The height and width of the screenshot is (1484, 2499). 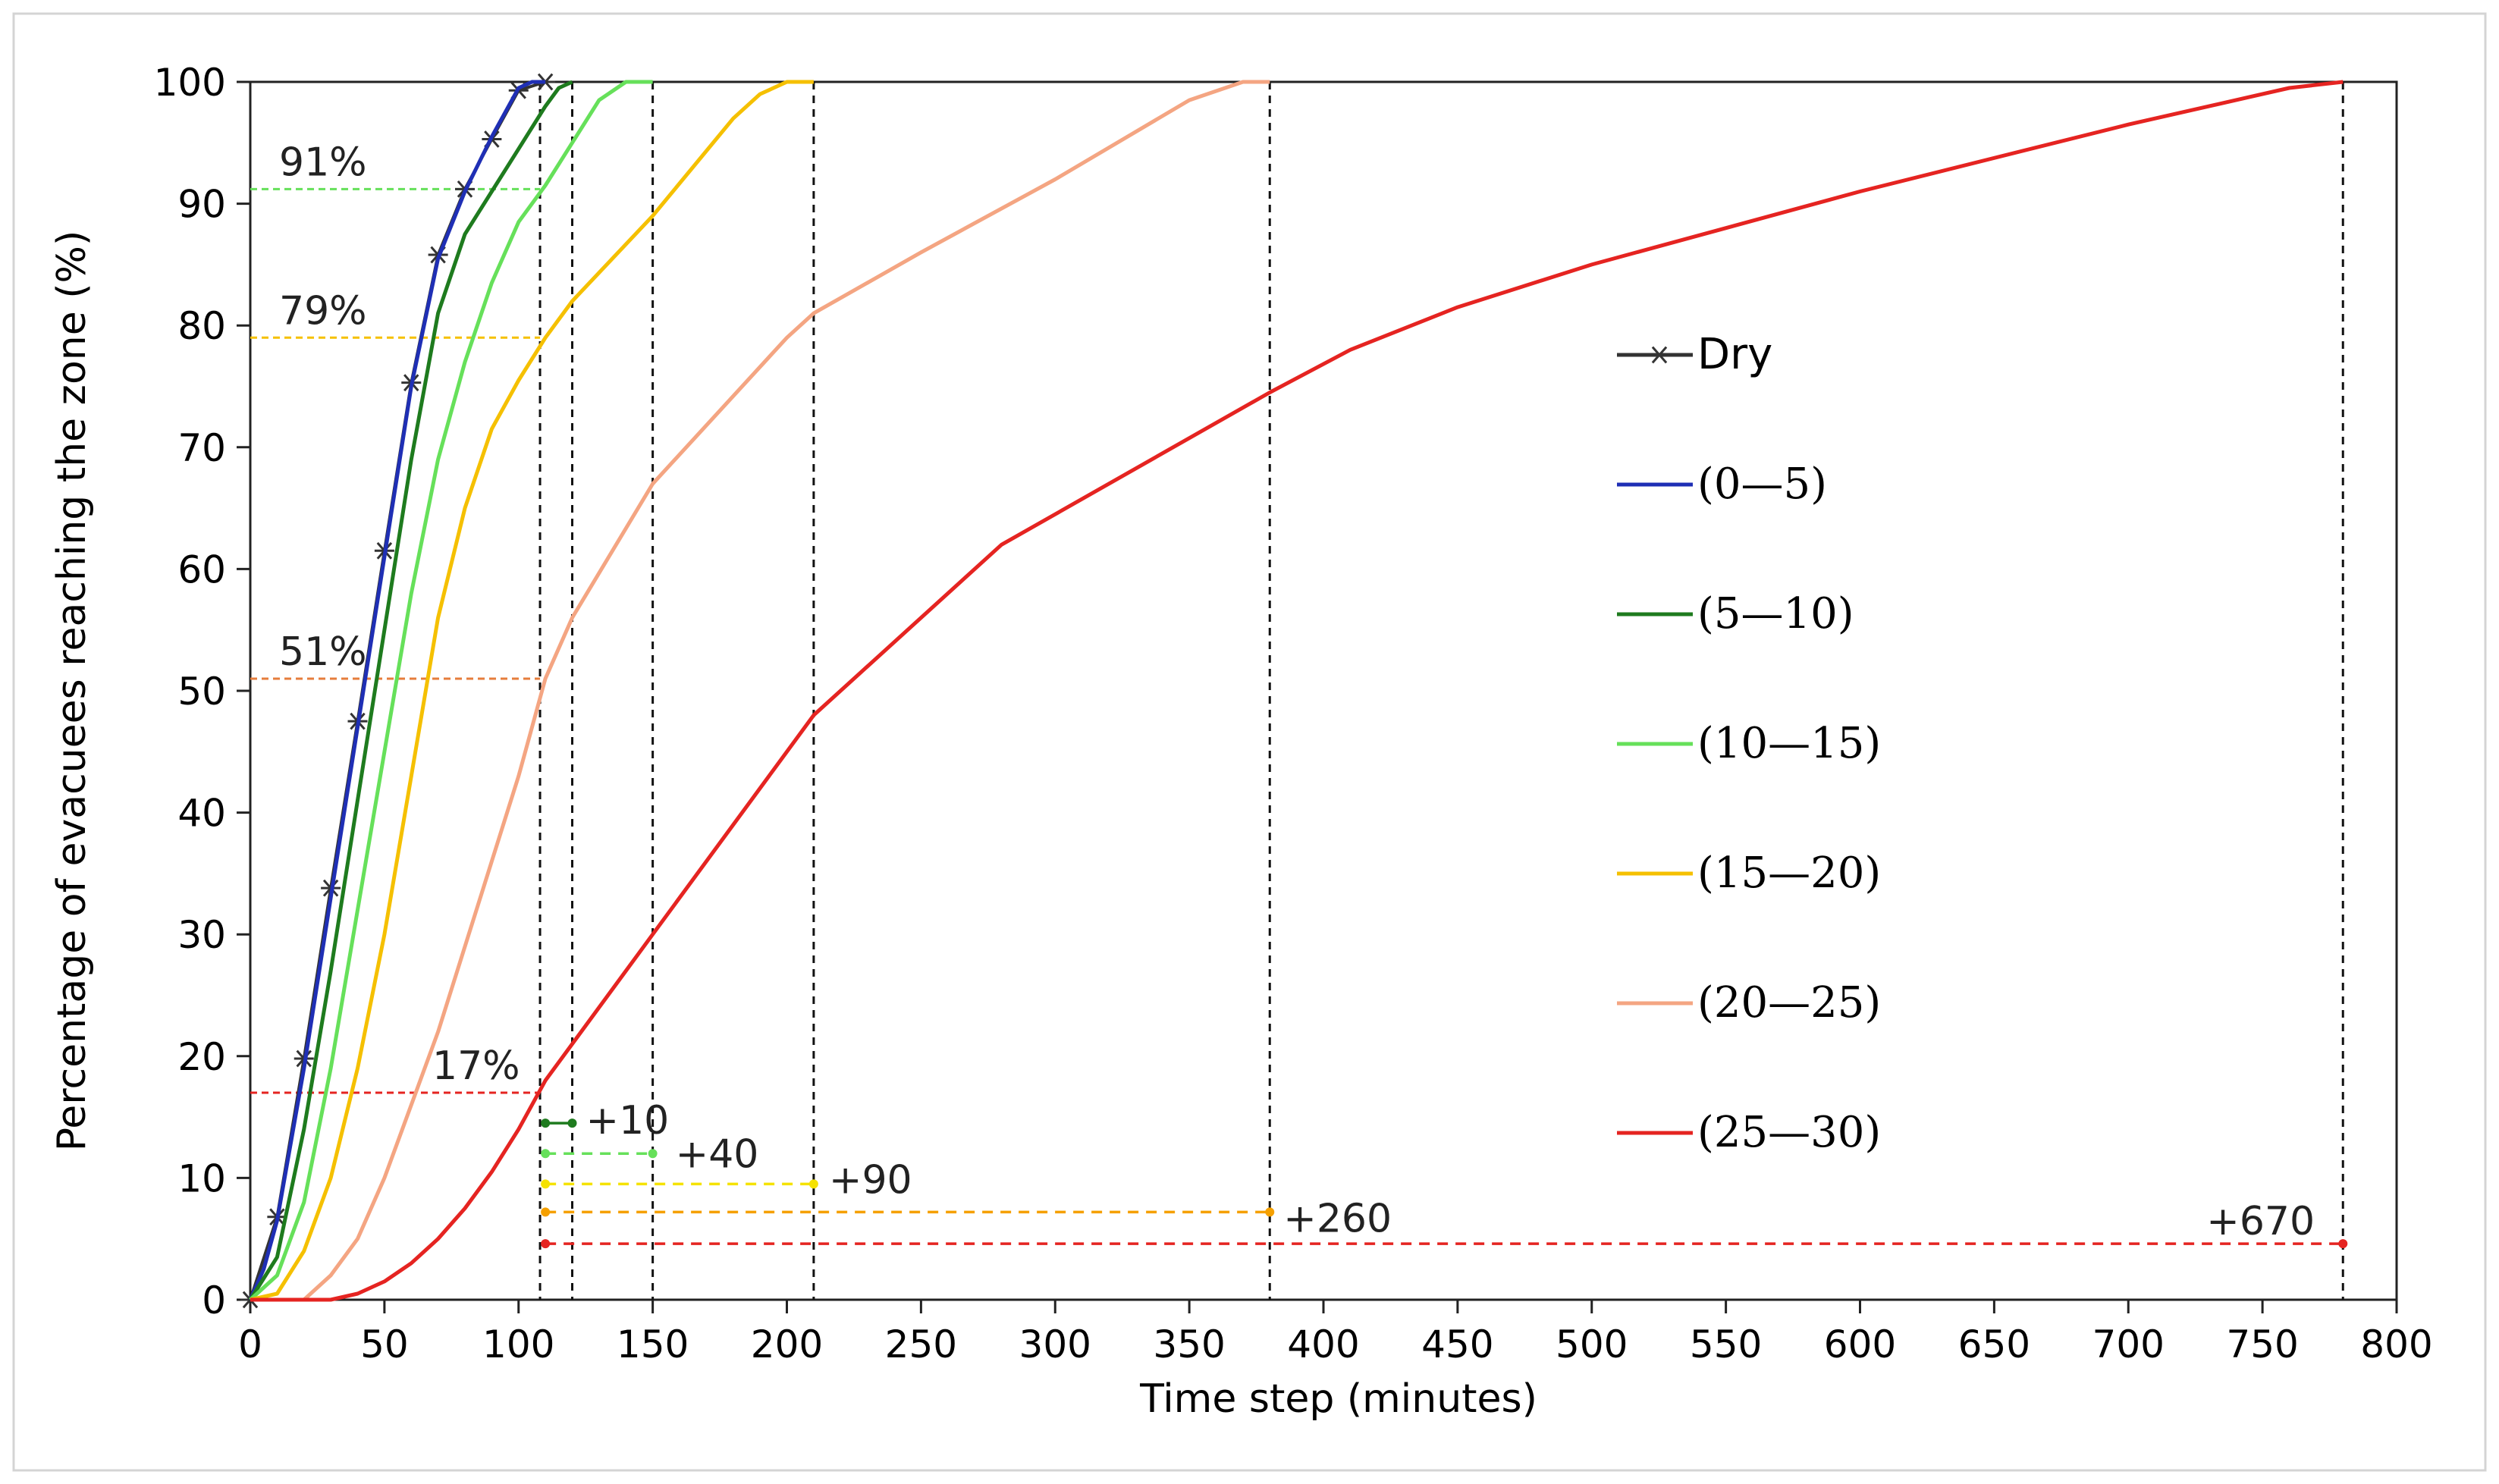 What do you see at coordinates (201, 692) in the screenshot?
I see `y-tick-label: 50` at bounding box center [201, 692].